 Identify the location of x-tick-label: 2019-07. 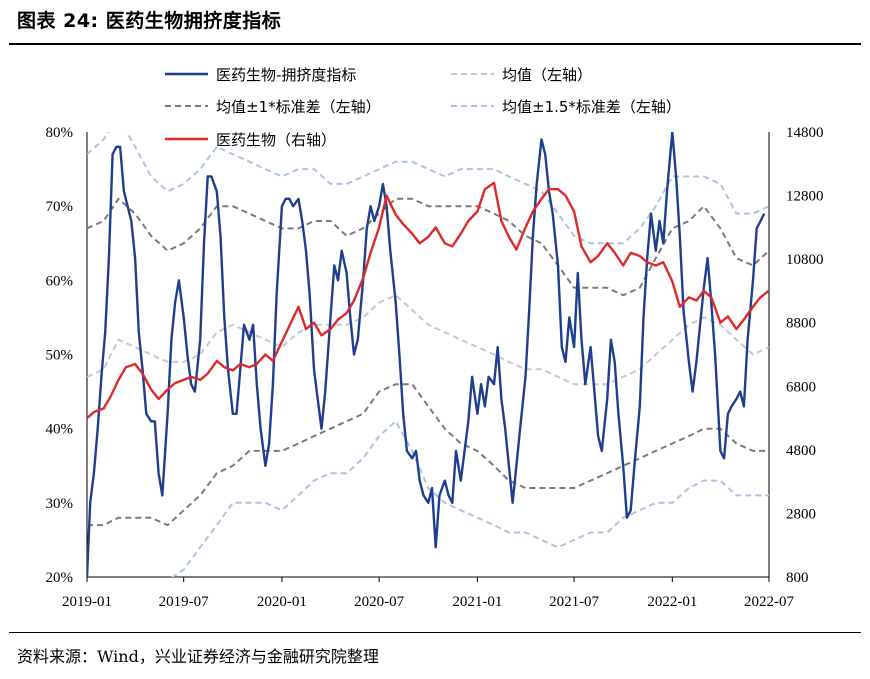
(184, 602).